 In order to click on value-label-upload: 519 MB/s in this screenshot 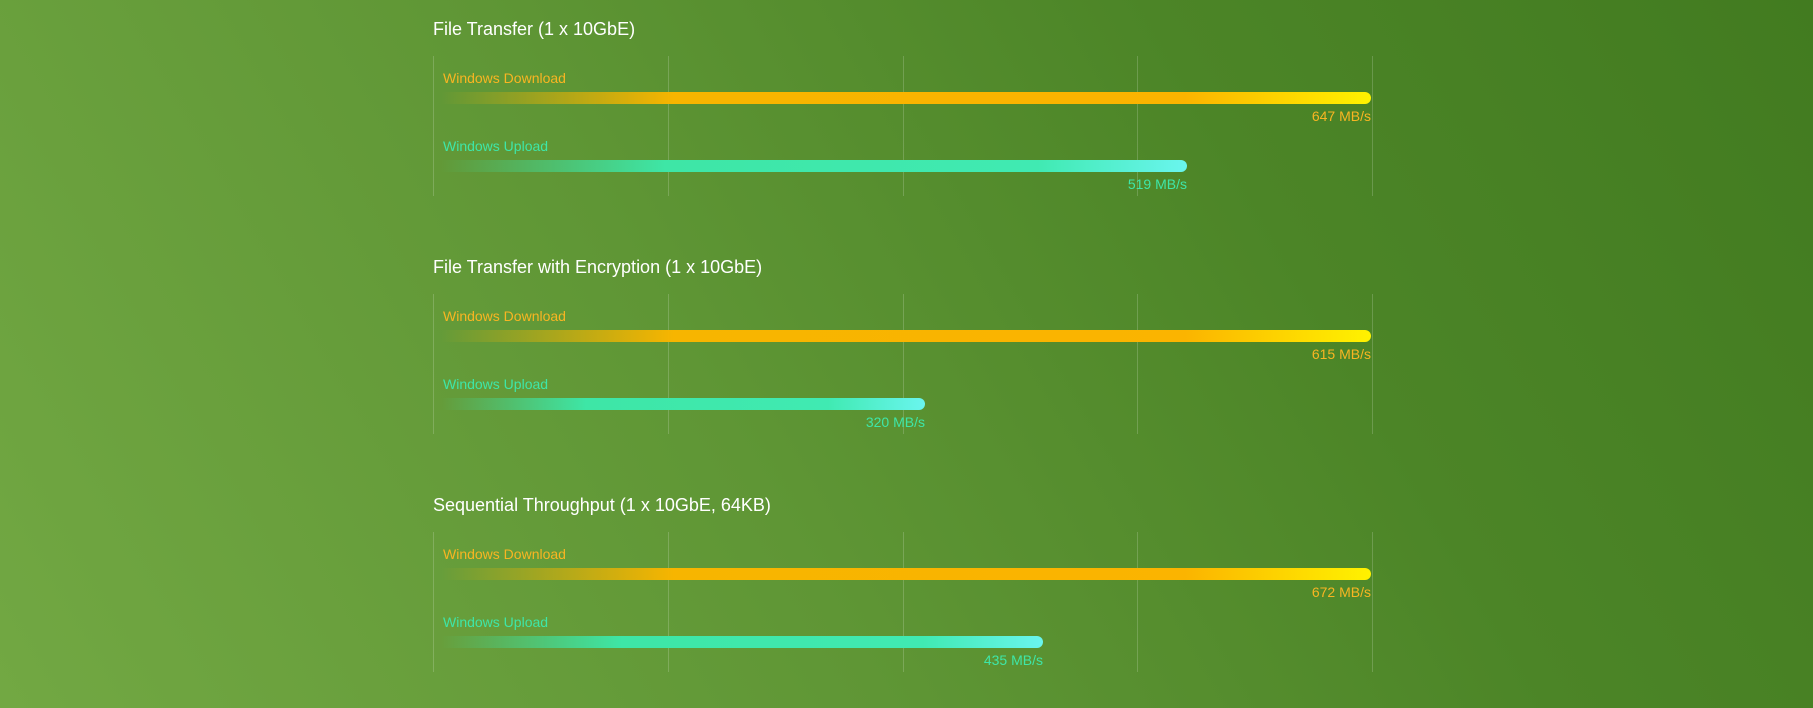, I will do `click(1157, 184)`.